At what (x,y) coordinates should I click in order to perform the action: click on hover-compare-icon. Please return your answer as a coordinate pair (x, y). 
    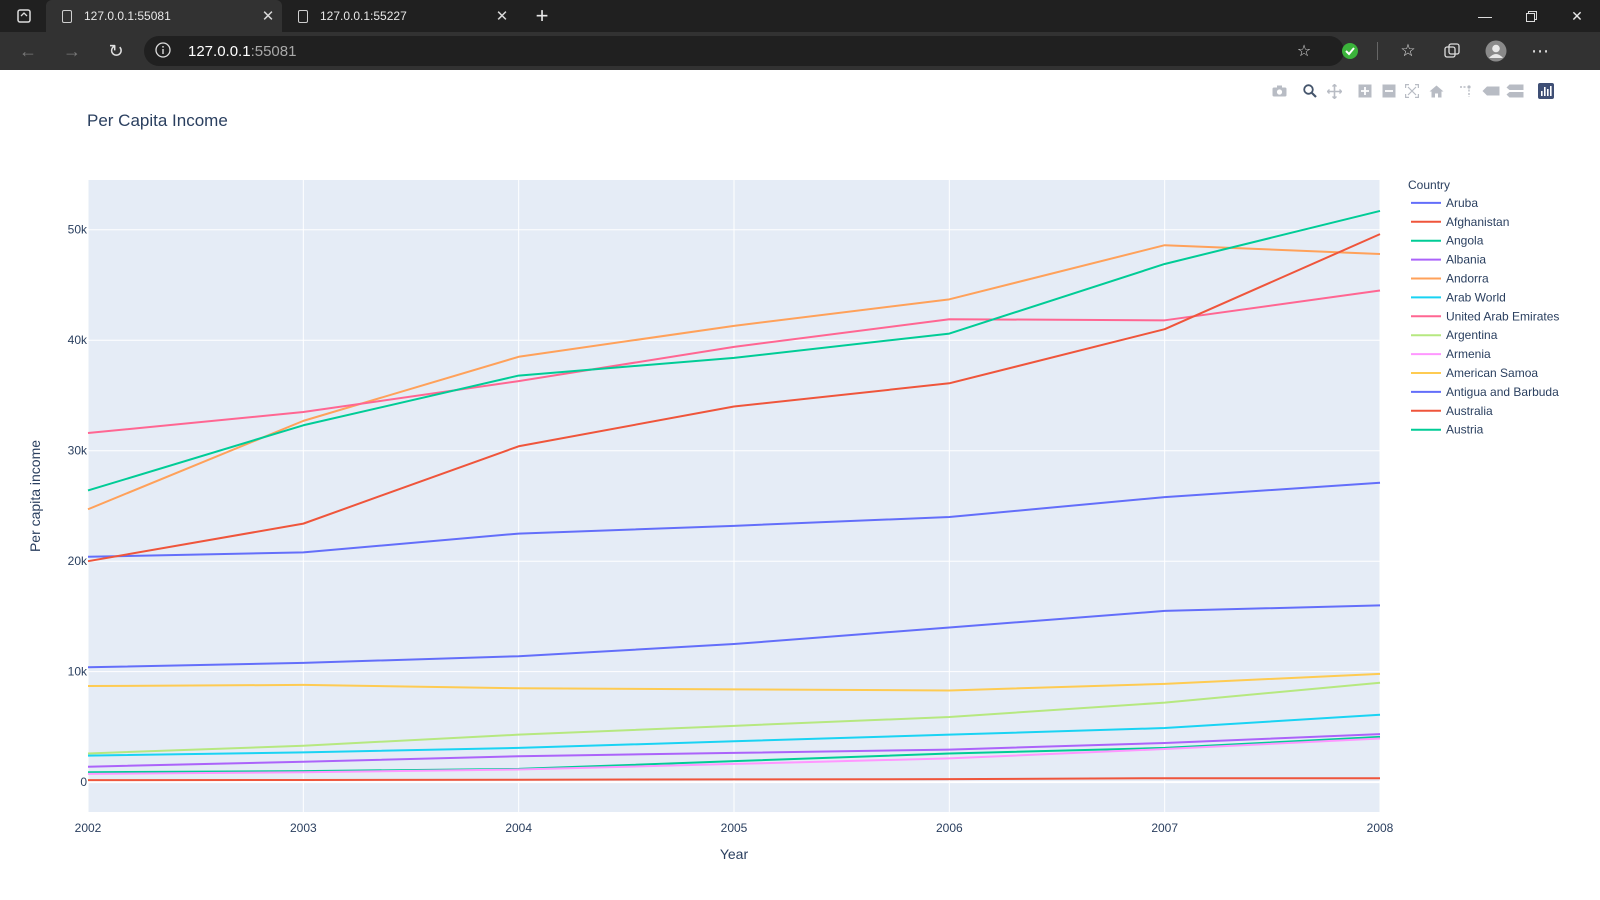
    Looking at the image, I should click on (1515, 91).